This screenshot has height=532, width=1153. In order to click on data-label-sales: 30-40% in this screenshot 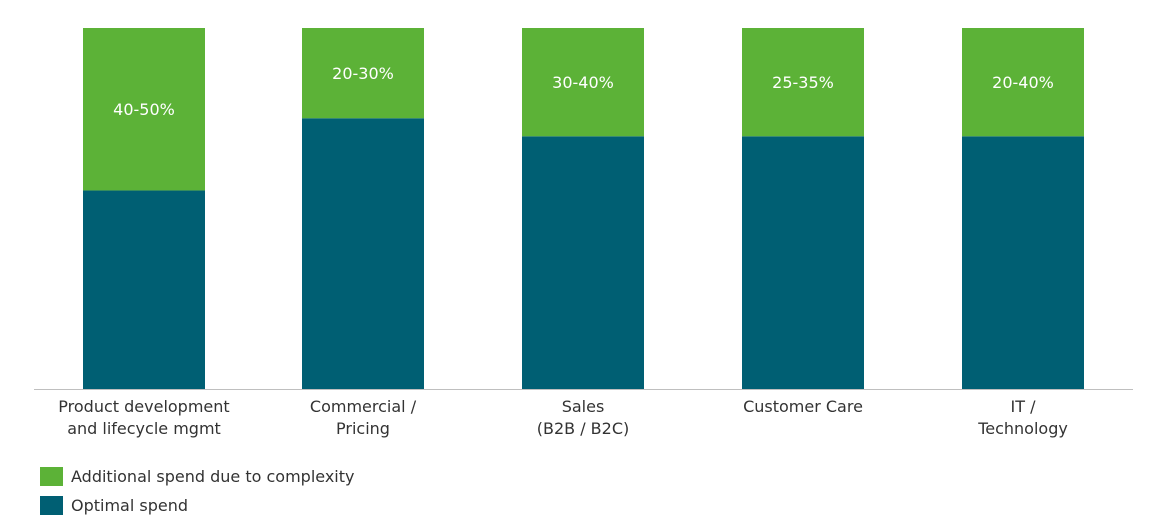, I will do `click(583, 82)`.